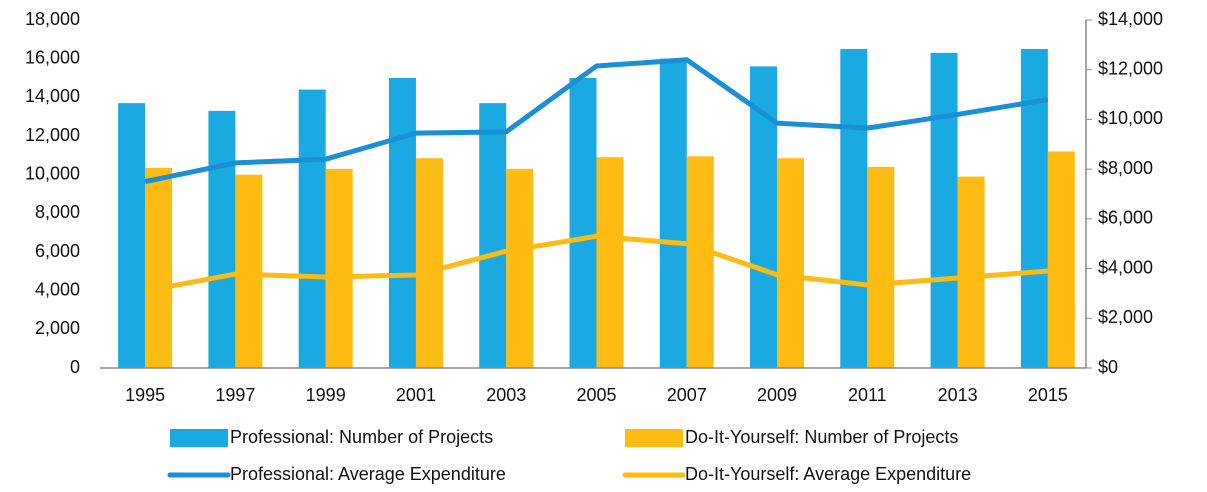 The width and height of the screenshot is (1207, 492). I want to click on y2-tick-label: $6,000, so click(1125, 218).